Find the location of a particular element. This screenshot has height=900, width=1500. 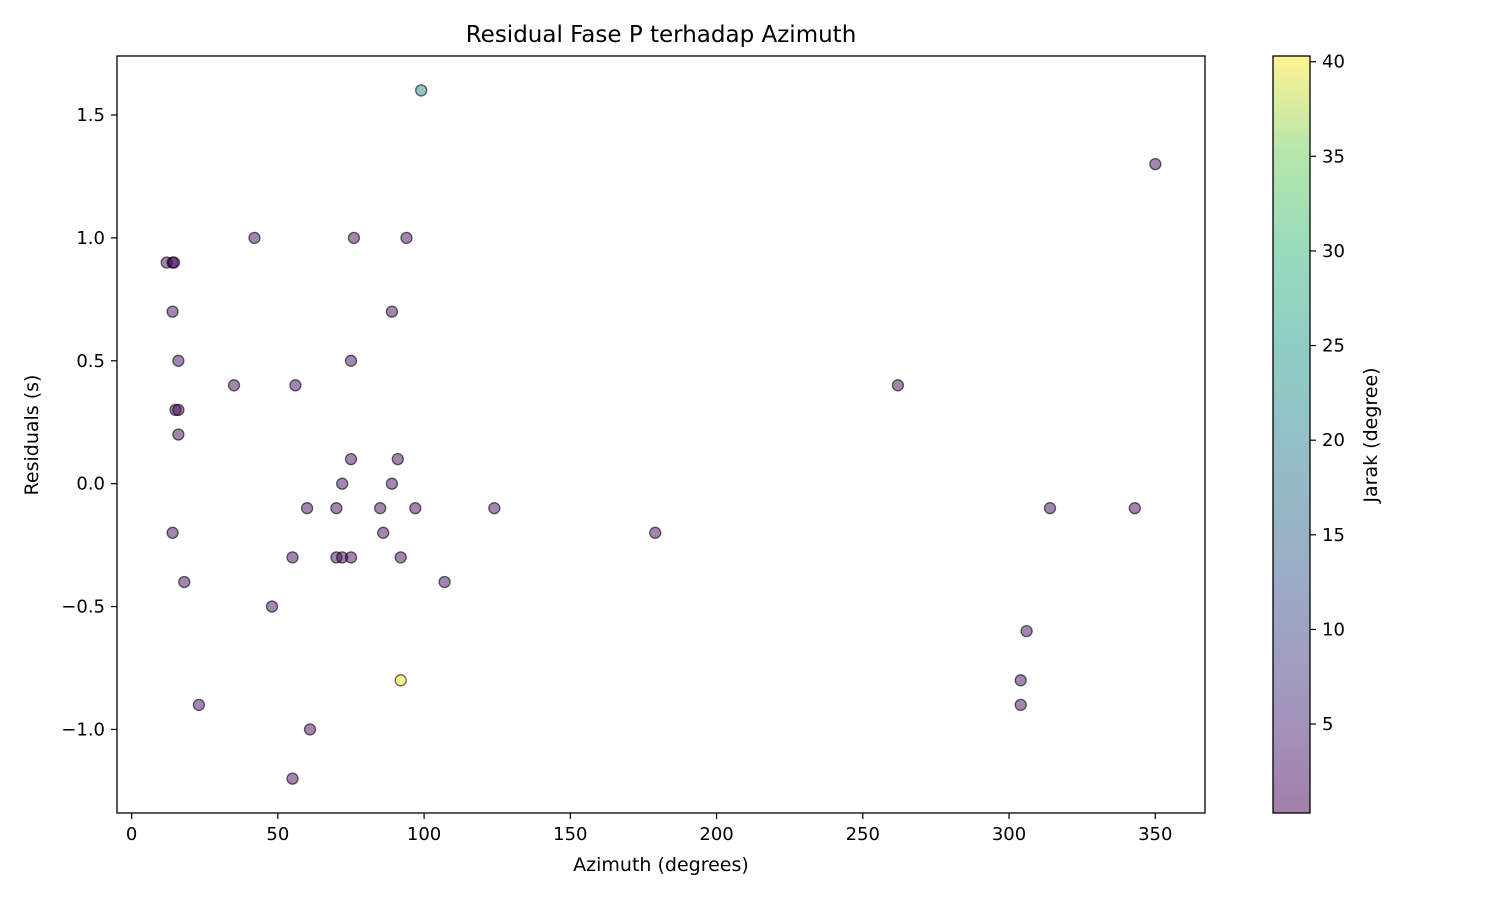

chart-title: Residual Fase P terhadap Azimuth is located at coordinates (661, 35).